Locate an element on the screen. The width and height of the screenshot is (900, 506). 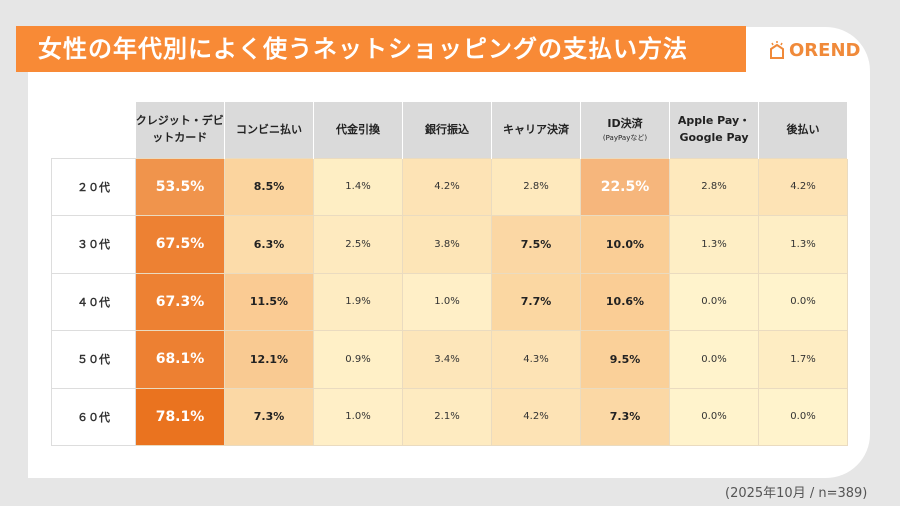
row-label: ２０代 is located at coordinates (93, 186).